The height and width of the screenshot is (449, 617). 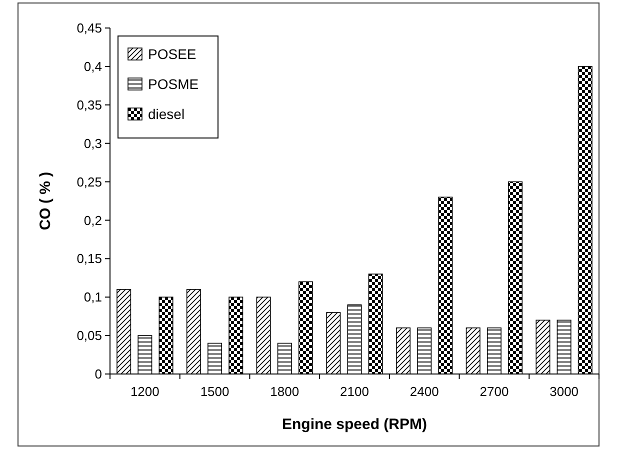 What do you see at coordinates (285, 391) in the screenshot?
I see `x-tick-label: 1800` at bounding box center [285, 391].